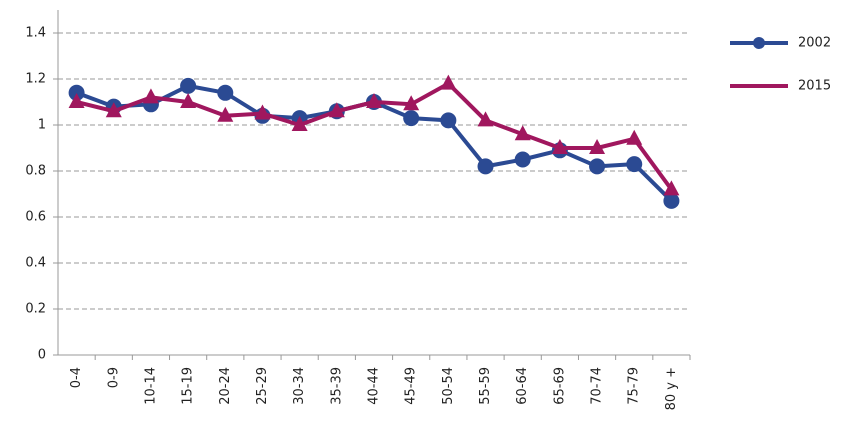  What do you see at coordinates (814, 43) in the screenshot?
I see `legend-label: 2002` at bounding box center [814, 43].